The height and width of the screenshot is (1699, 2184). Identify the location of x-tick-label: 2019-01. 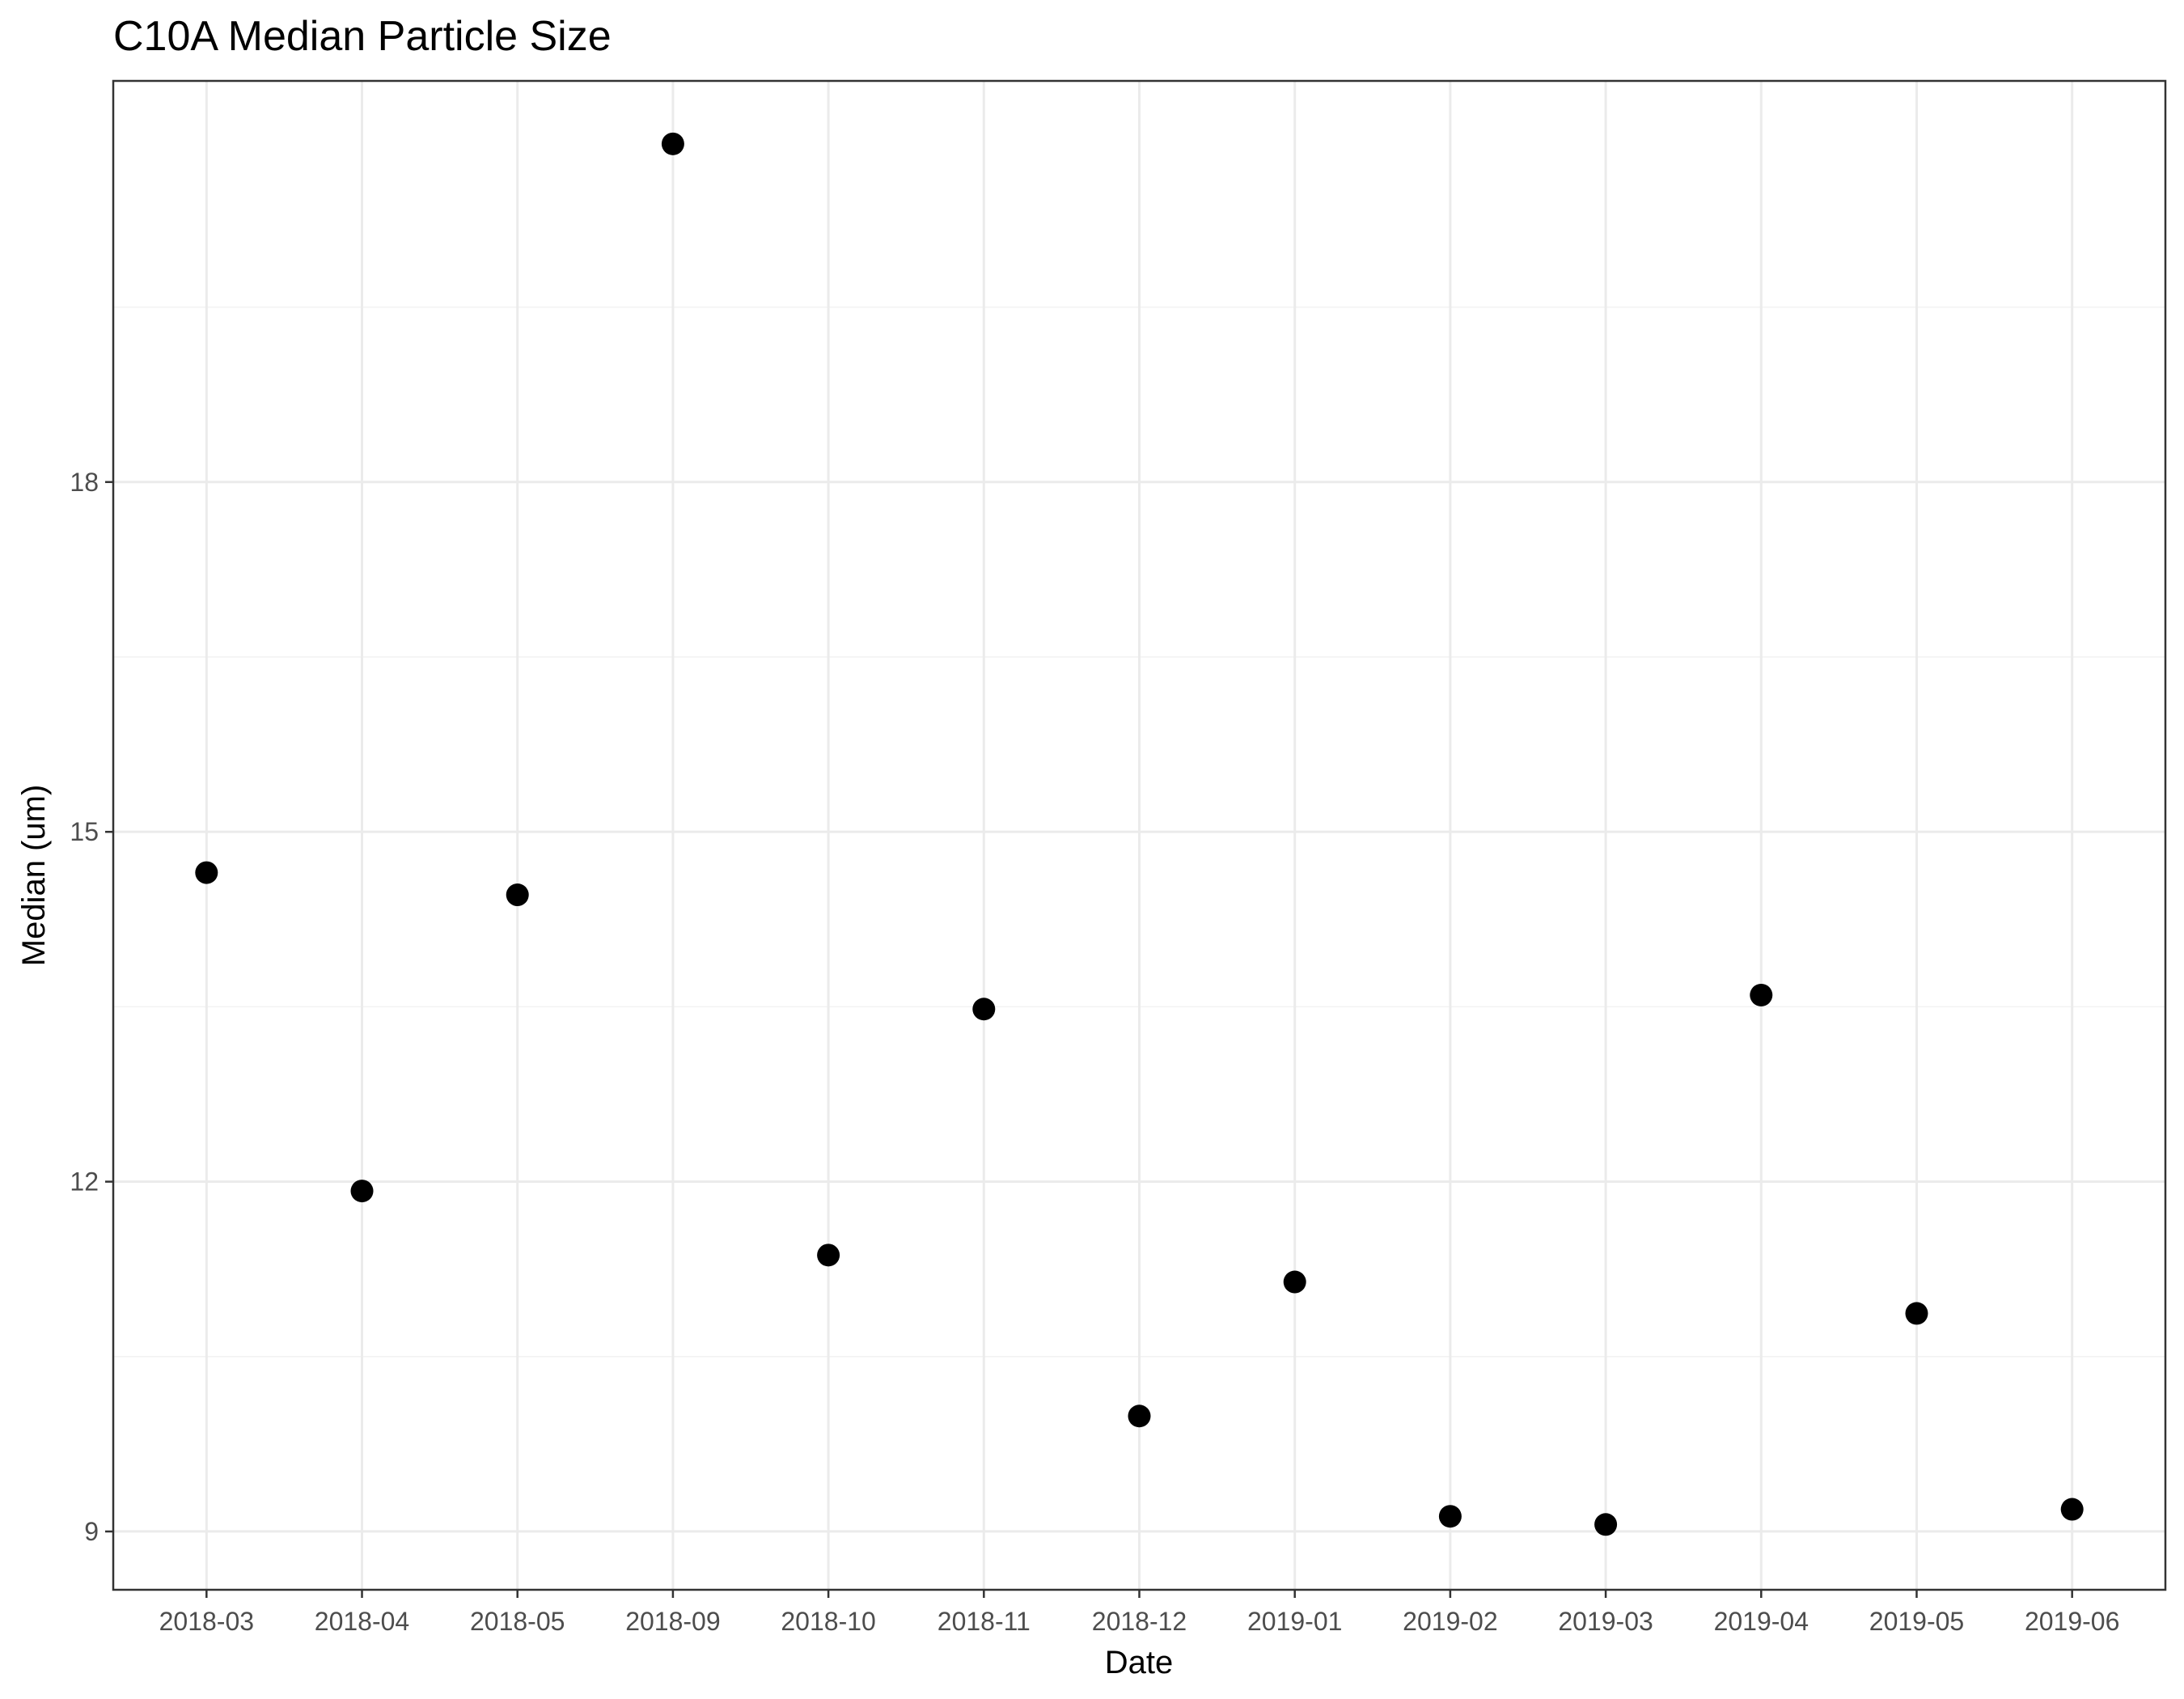
(1294, 1621).